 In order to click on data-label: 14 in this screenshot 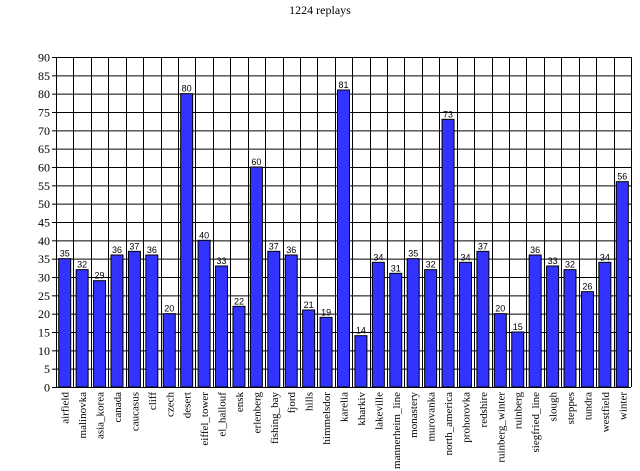, I will do `click(361, 331)`.